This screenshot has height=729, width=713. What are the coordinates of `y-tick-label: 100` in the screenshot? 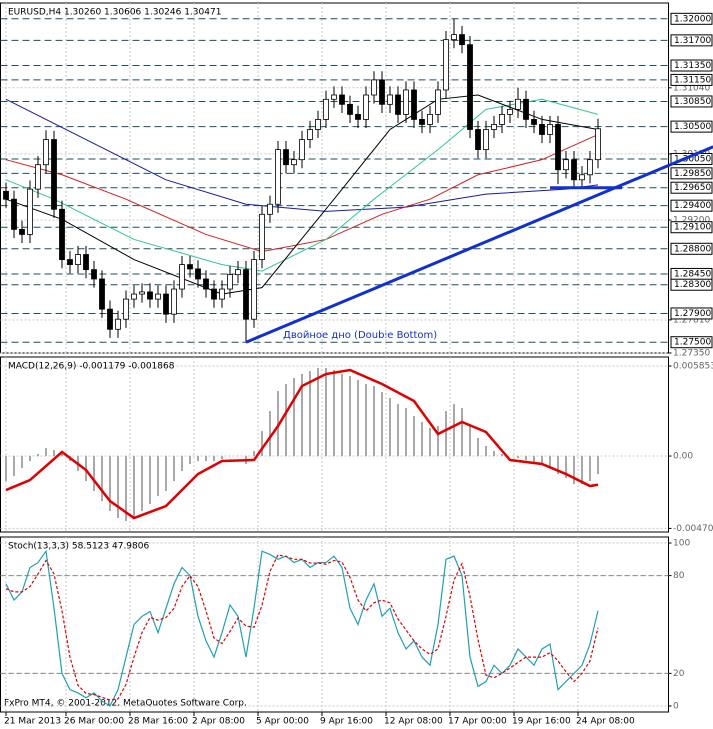 It's located at (681, 544).